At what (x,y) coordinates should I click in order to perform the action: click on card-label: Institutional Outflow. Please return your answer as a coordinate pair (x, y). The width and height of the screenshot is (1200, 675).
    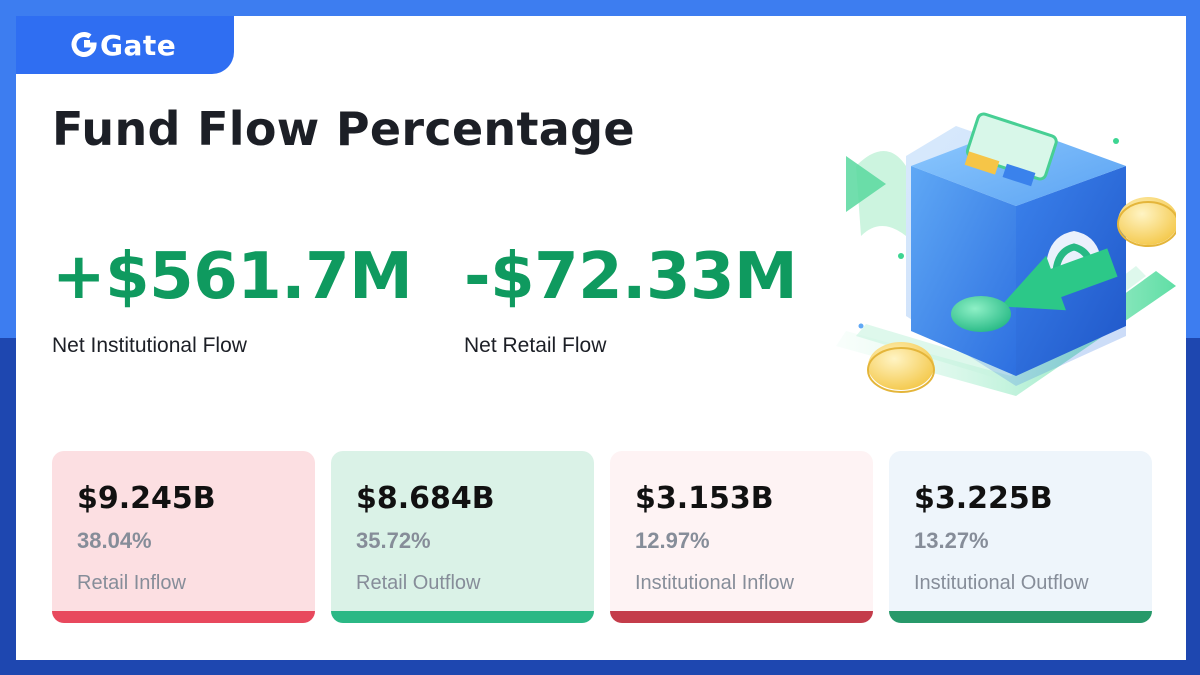
    Looking at the image, I should click on (1001, 583).